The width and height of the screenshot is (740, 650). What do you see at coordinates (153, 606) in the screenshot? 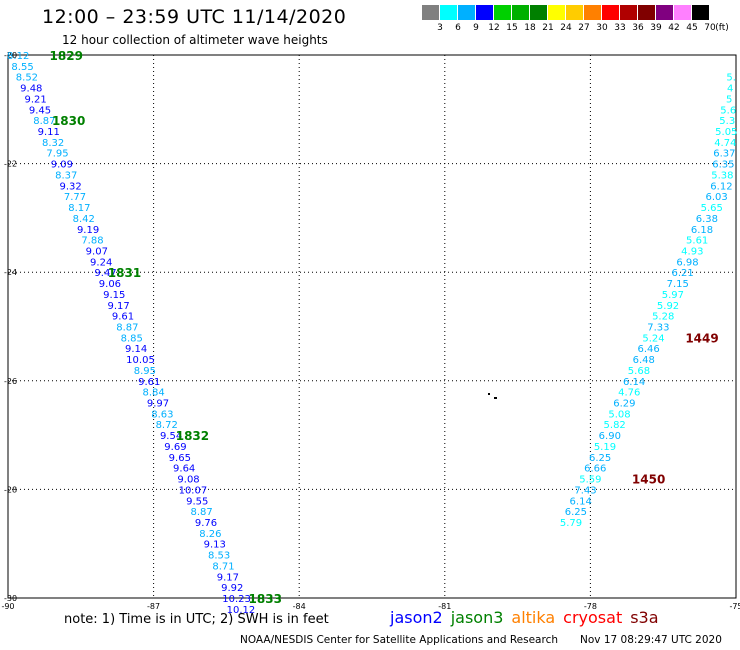
I see `lon-tick-label: -87` at bounding box center [153, 606].